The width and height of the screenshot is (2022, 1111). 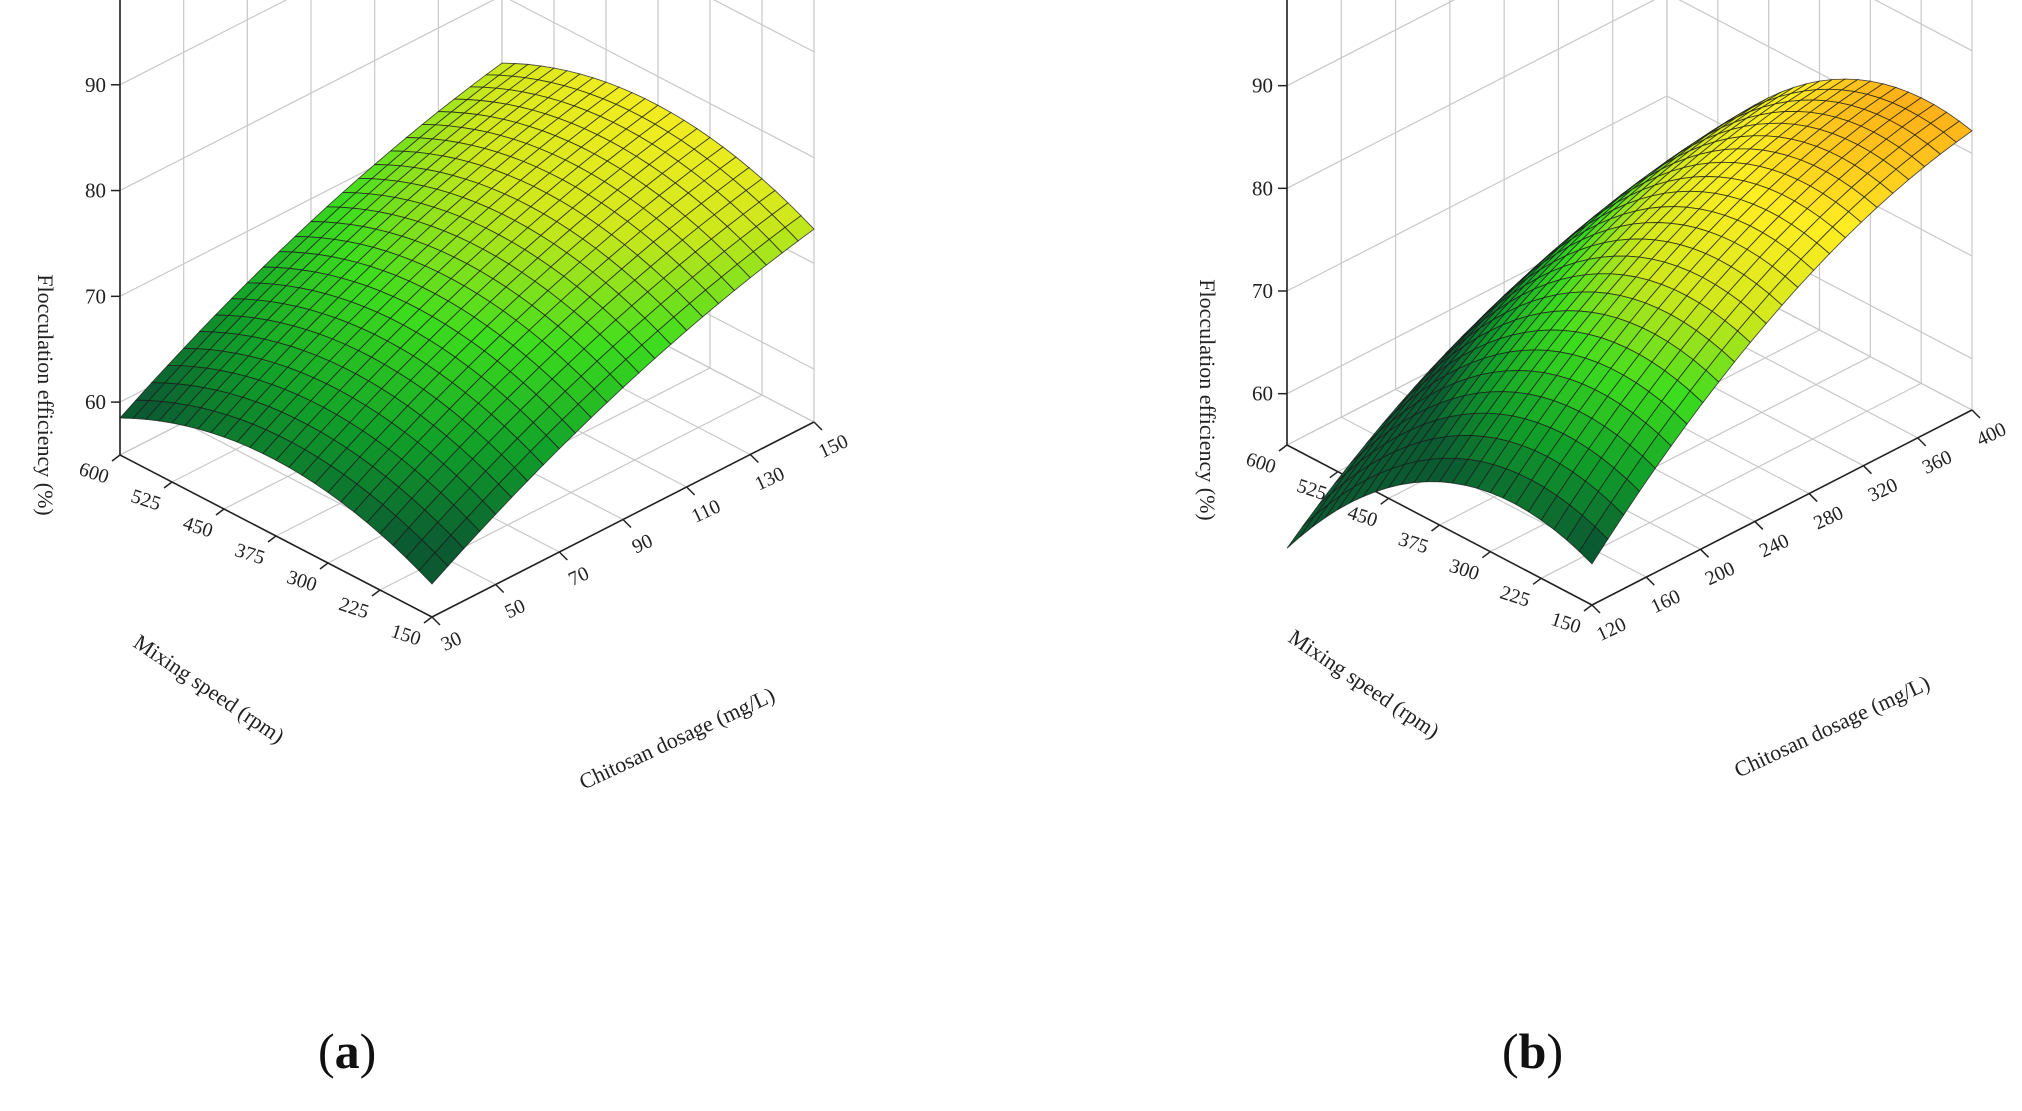 I want to click on x-tick-label: 70, so click(x=578, y=576).